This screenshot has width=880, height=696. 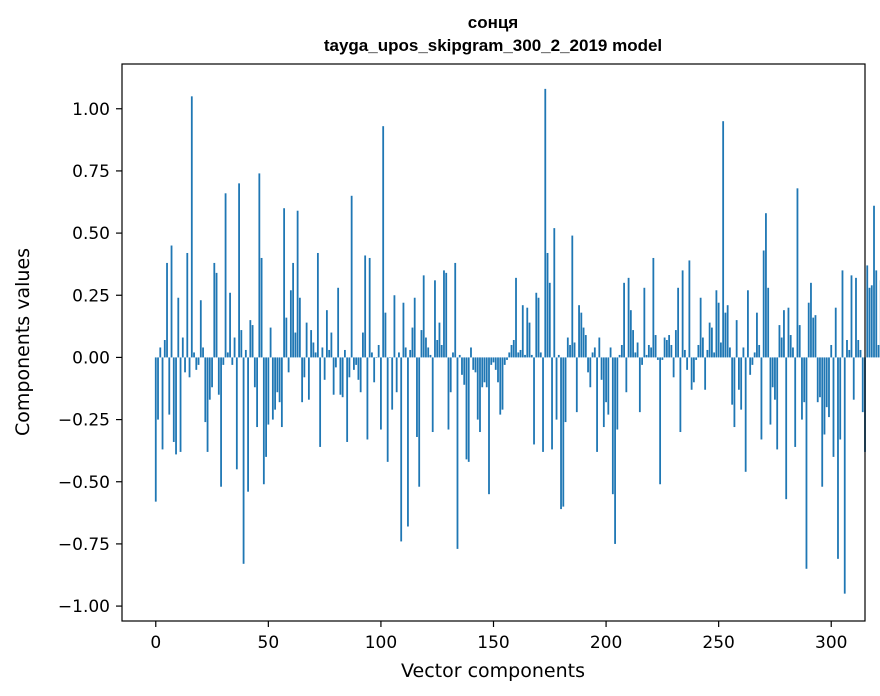 What do you see at coordinates (606, 643) in the screenshot?
I see `x-tick-label: 200` at bounding box center [606, 643].